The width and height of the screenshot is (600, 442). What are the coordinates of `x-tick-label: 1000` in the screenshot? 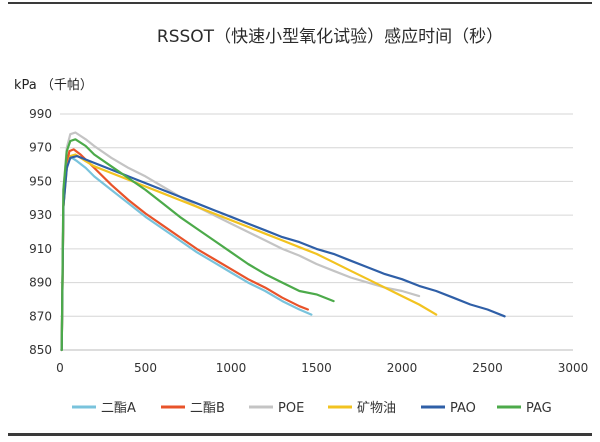 It's located at (231, 368).